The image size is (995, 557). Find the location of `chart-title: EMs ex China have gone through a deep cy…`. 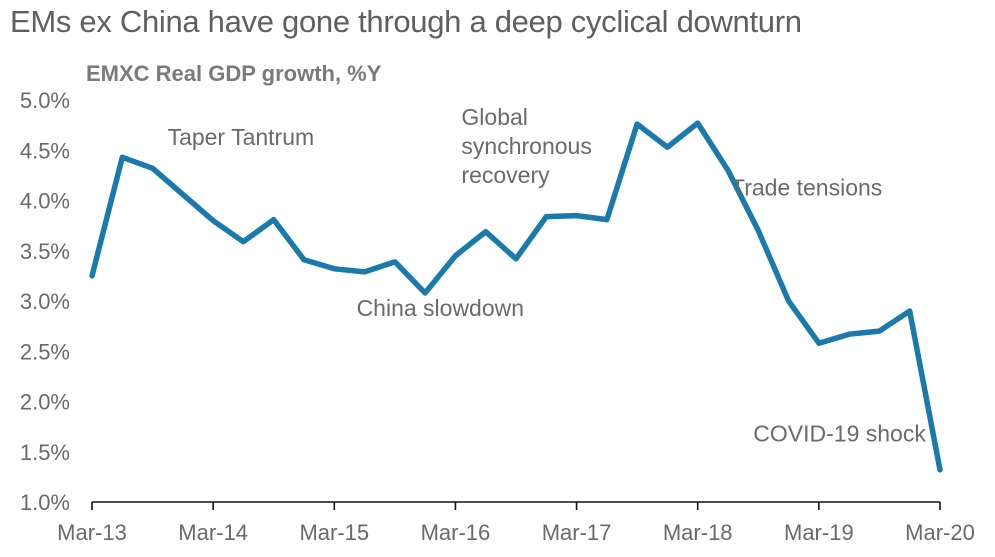

chart-title: EMs ex China have gone through a deep cy… is located at coordinates (406, 21).